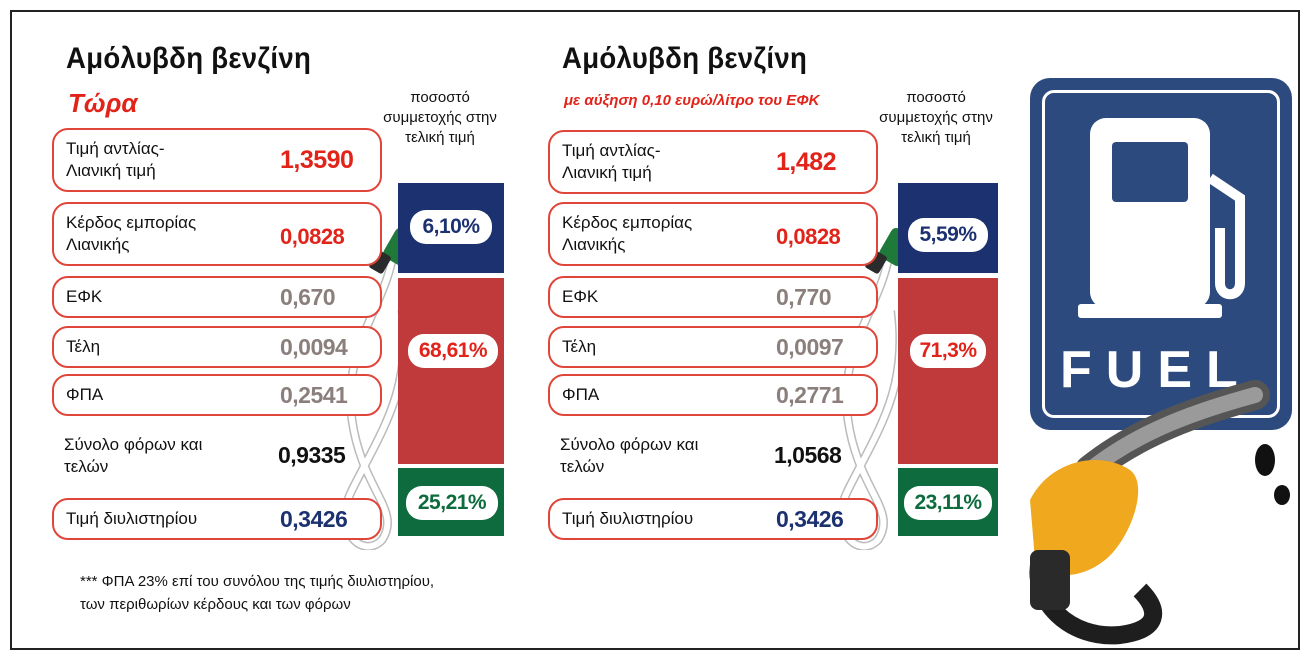 The width and height of the screenshot is (1312, 659). What do you see at coordinates (692, 100) in the screenshot?
I see `panel-subtitle: με αύξηση 0,10 ευρώ/λίτρο του ΕΦΚ` at bounding box center [692, 100].